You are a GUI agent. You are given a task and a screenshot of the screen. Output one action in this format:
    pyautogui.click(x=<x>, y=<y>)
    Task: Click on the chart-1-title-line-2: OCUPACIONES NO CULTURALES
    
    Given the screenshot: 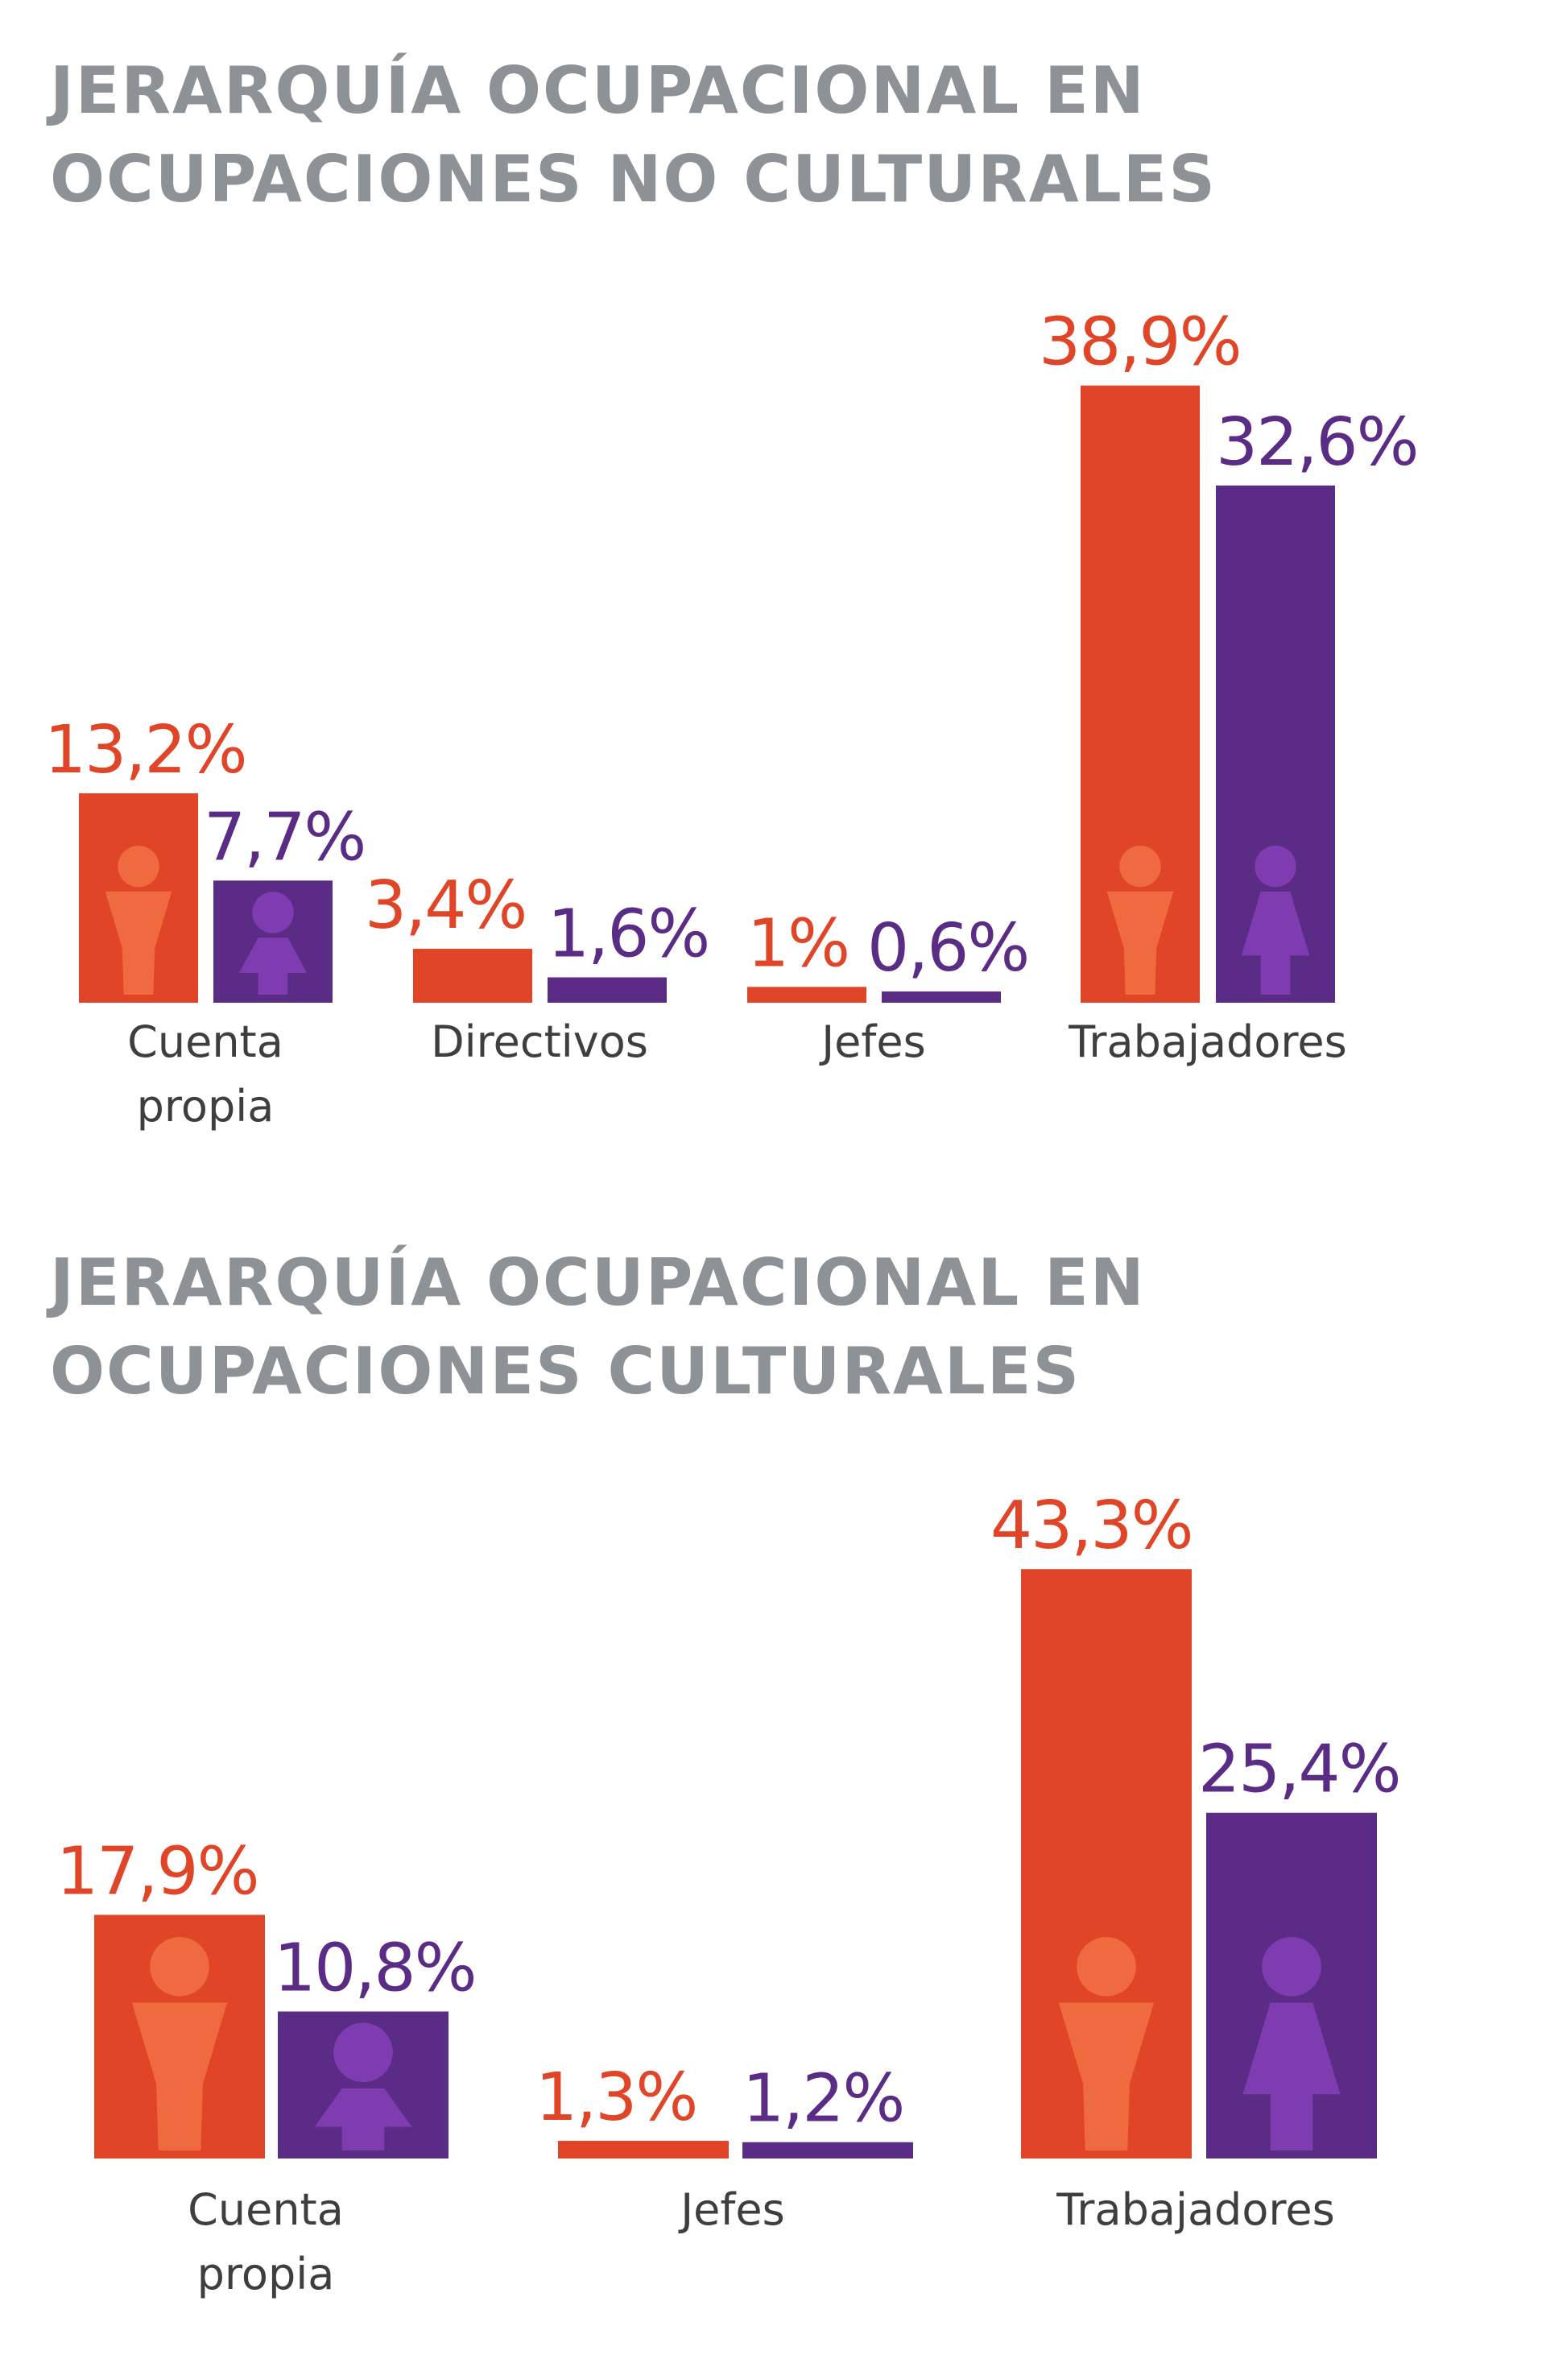 What is the action you would take?
    pyautogui.click(x=633, y=179)
    